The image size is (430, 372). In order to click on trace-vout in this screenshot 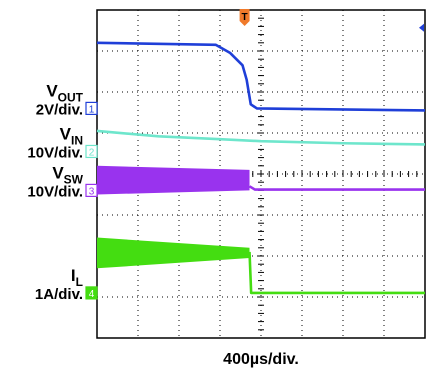, I will do `click(261, 76)`.